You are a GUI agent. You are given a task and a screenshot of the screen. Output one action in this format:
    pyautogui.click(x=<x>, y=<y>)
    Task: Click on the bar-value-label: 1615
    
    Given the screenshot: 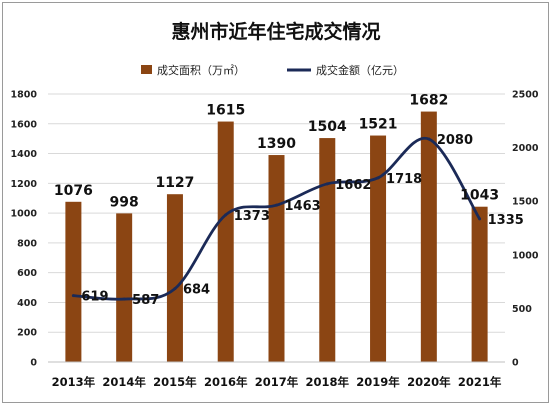 What is the action you would take?
    pyautogui.click(x=225, y=111)
    